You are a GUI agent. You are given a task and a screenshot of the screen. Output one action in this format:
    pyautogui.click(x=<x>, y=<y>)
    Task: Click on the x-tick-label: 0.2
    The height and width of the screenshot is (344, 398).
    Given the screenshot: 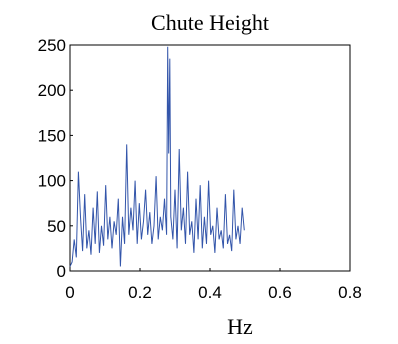 What is the action you would take?
    pyautogui.click(x=140, y=292)
    